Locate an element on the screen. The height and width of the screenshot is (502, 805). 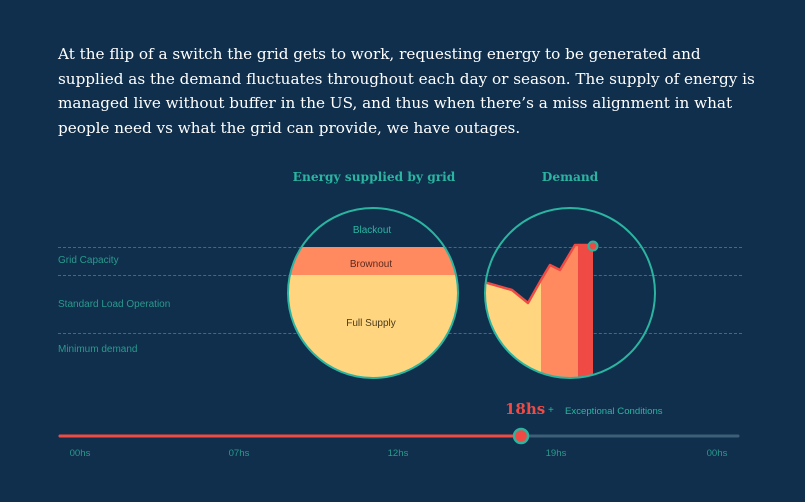
timeline-tick-label: 12hs is located at coordinates (398, 453).